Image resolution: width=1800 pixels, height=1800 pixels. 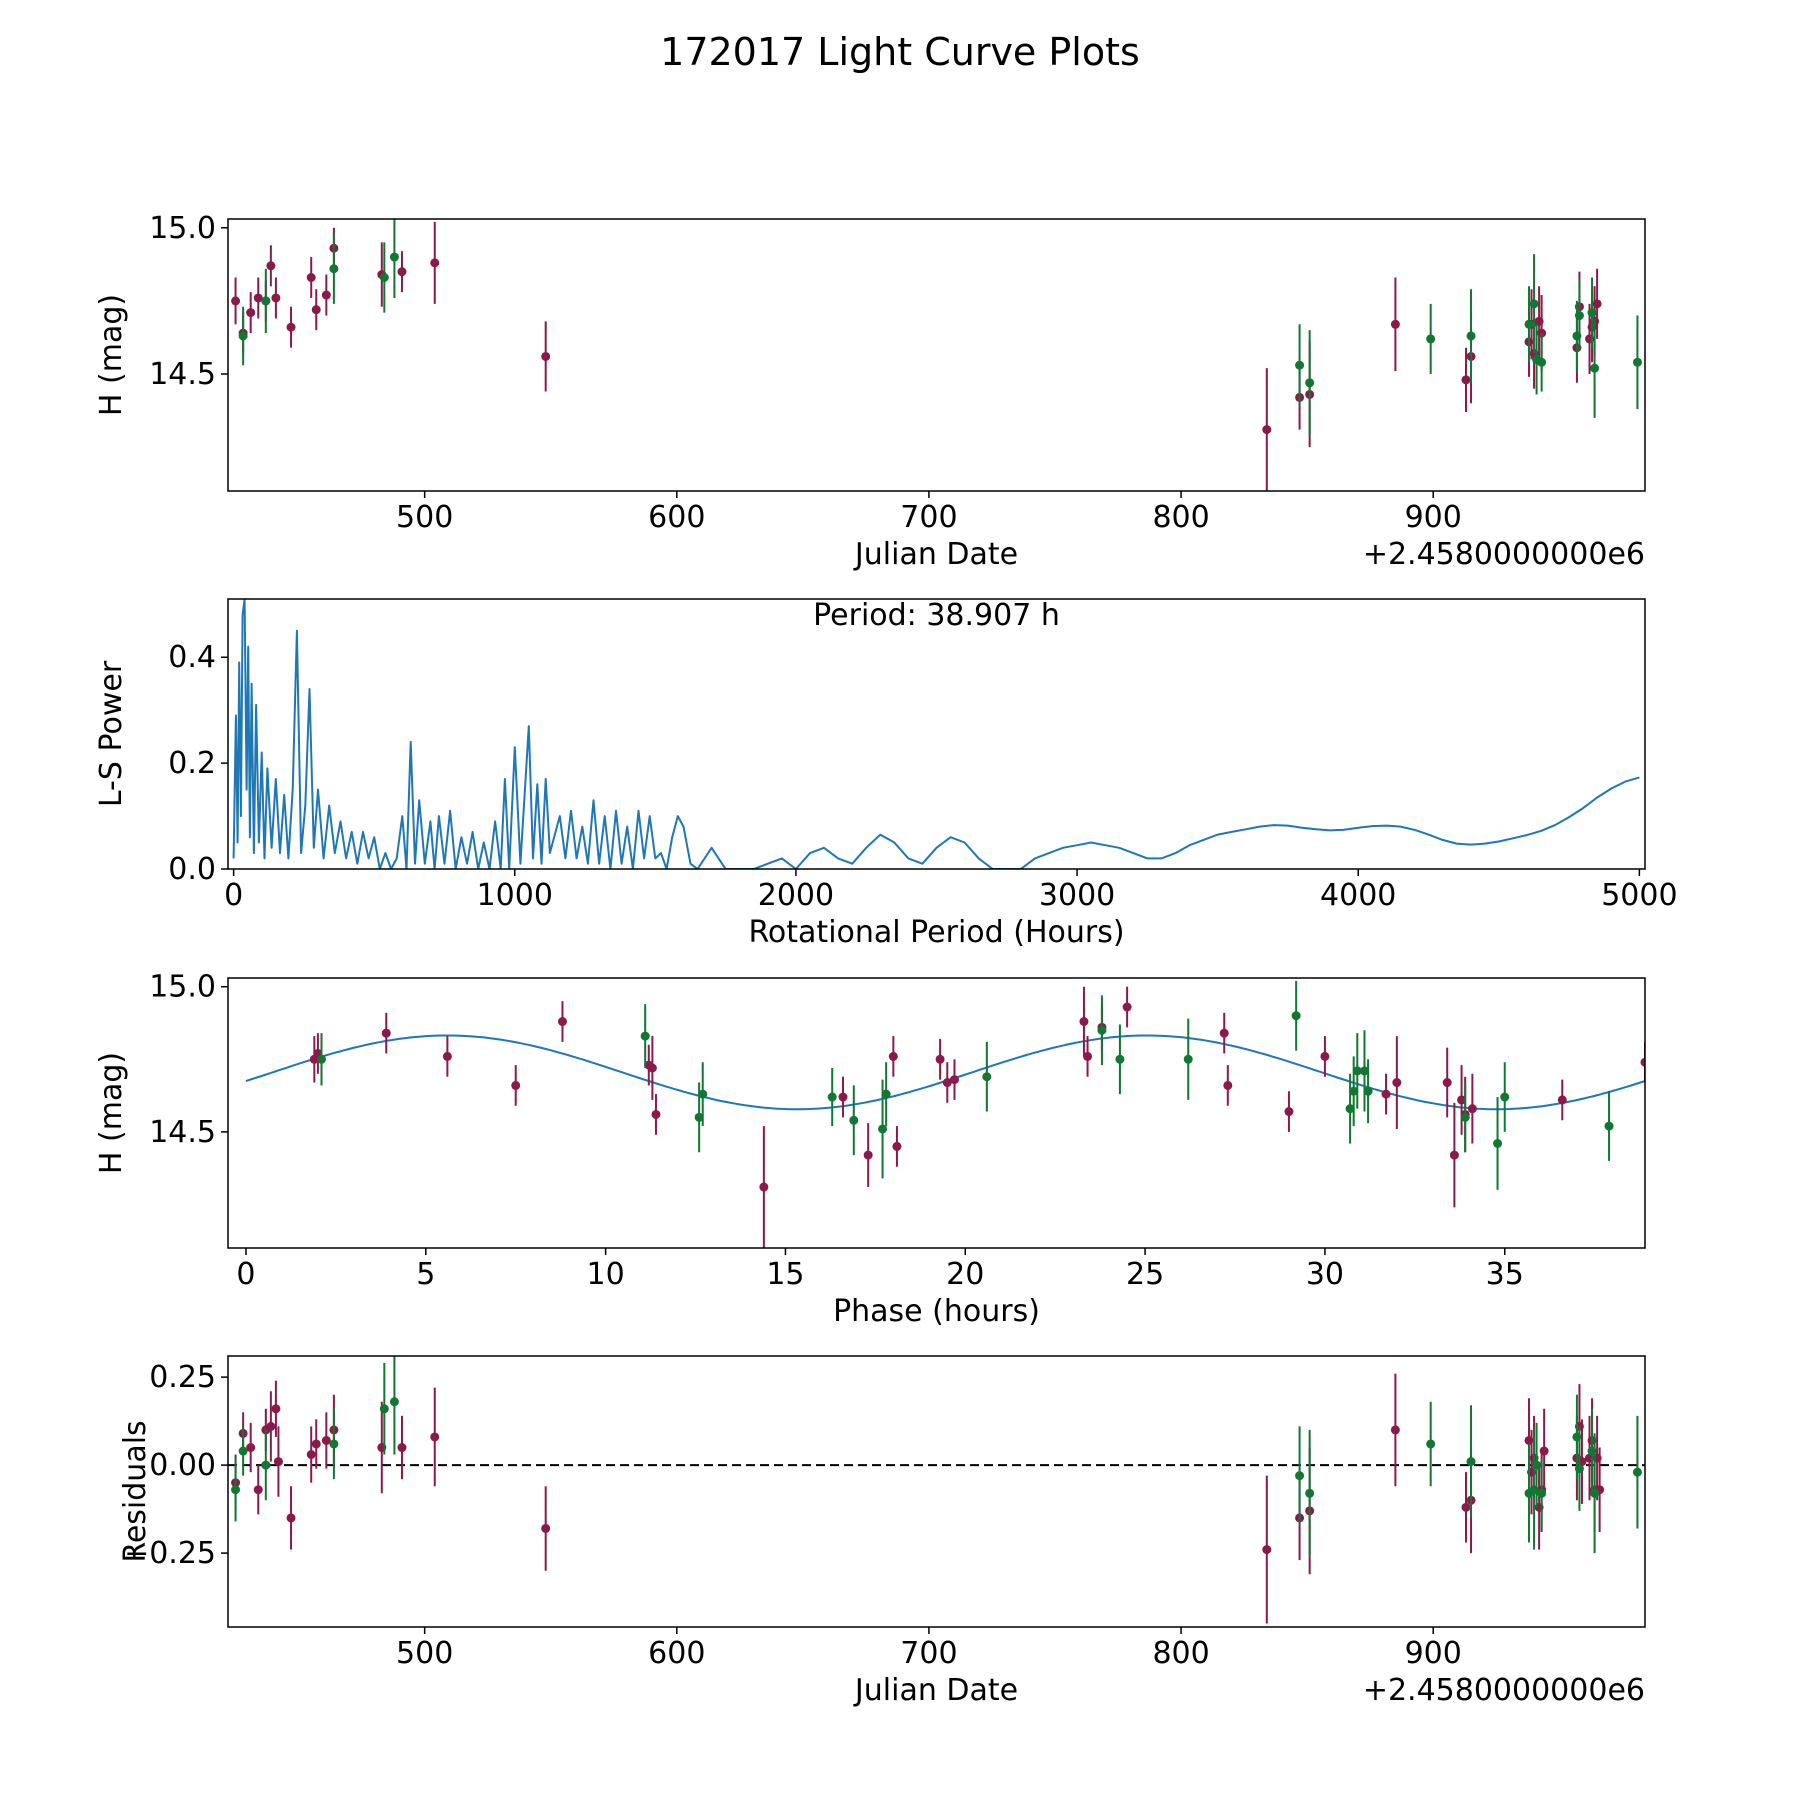 I want to click on y-tick-label: 0.0, so click(x=192, y=869).